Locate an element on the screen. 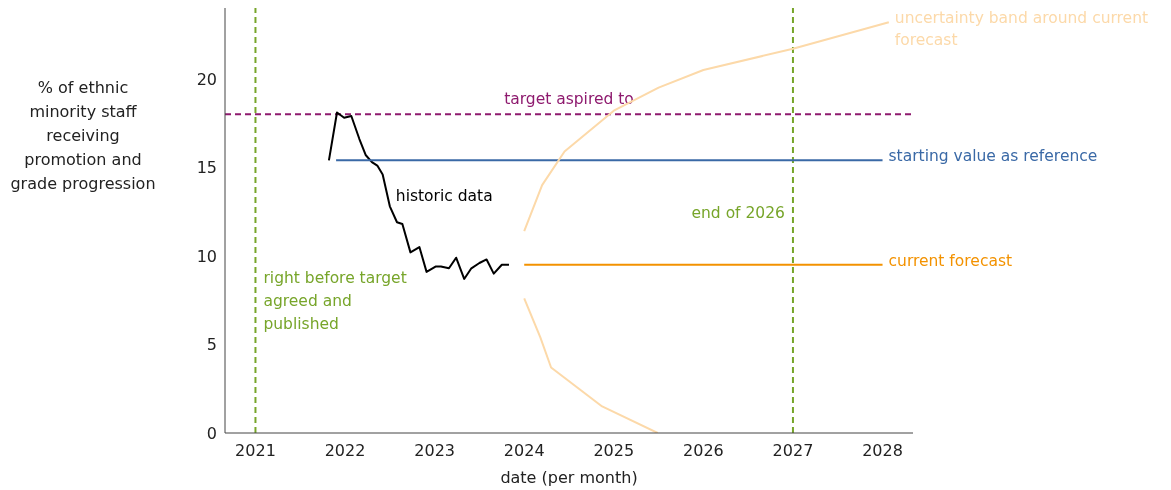  x-tick-label: 2026 is located at coordinates (703, 451).